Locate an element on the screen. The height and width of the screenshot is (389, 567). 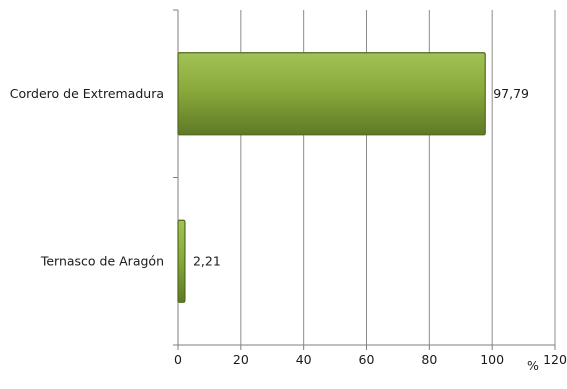
x-tick-label: 0 is located at coordinates (178, 359).